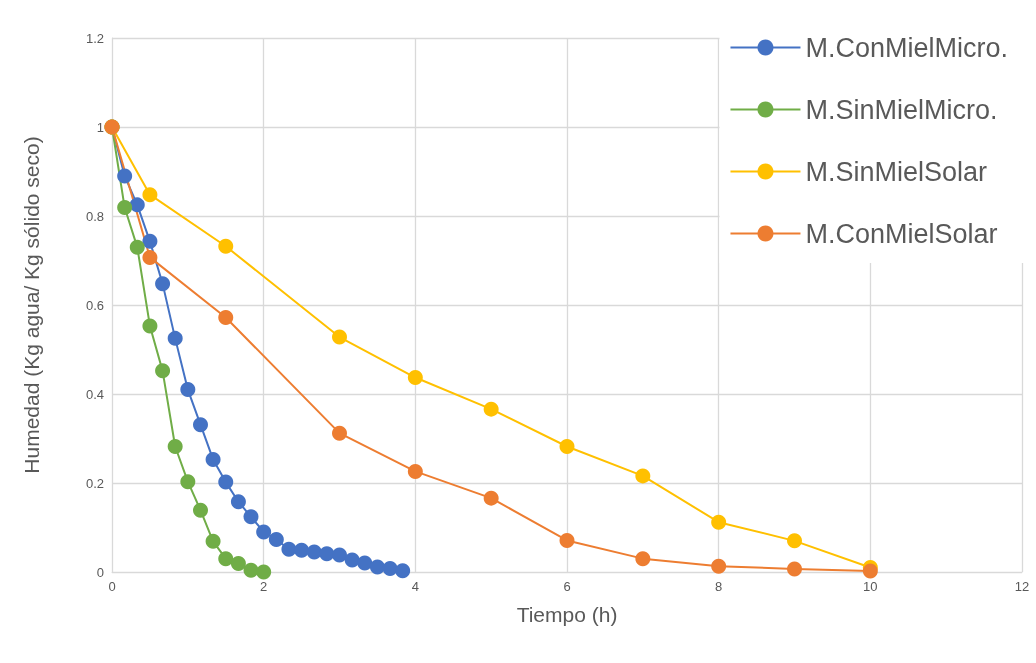 The height and width of the screenshot is (663, 1036). What do you see at coordinates (870, 586) in the screenshot?
I see `x-tick-label: 10` at bounding box center [870, 586].